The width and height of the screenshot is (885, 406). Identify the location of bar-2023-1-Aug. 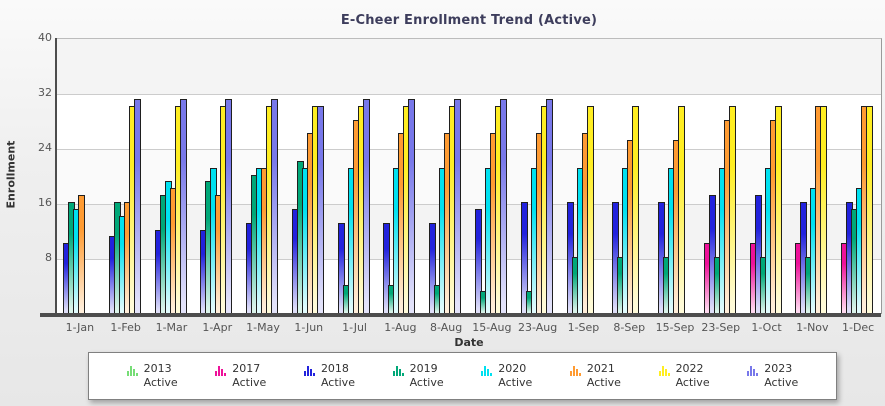
(412, 206).